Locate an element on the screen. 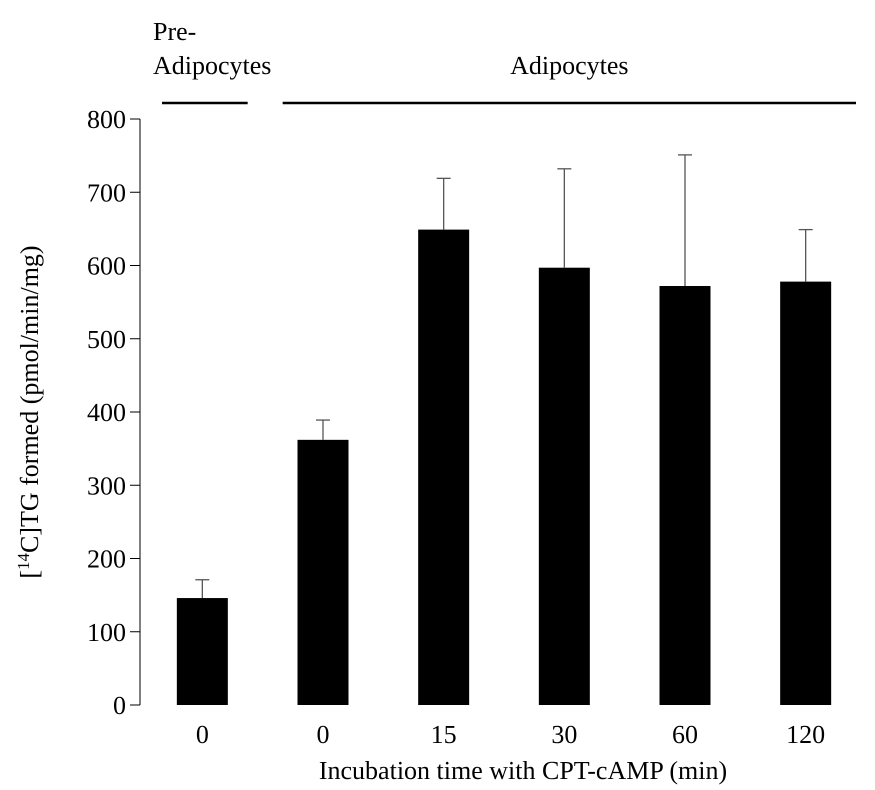 This screenshot has height=790, width=875. x-tick-label: 120 is located at coordinates (806, 734).